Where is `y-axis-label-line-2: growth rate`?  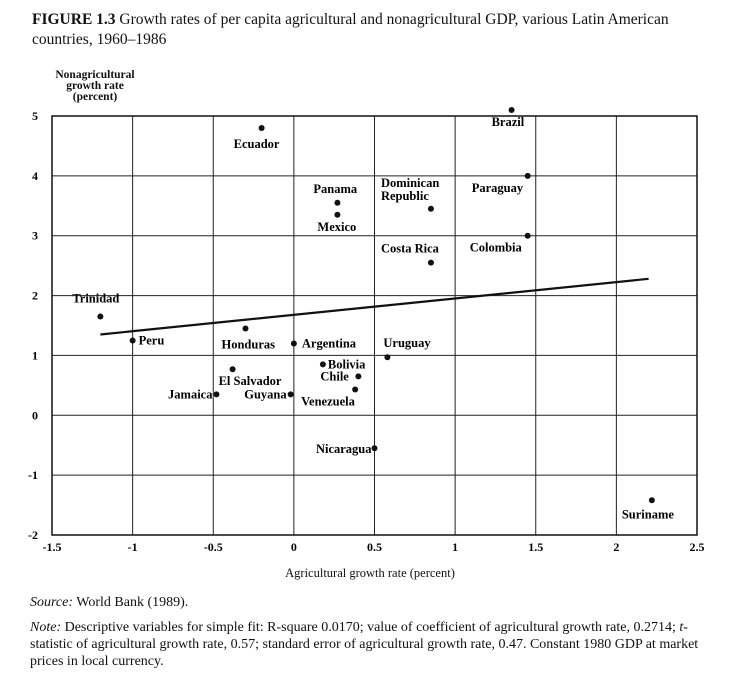
y-axis-label-line-2: growth rate is located at coordinates (95, 86).